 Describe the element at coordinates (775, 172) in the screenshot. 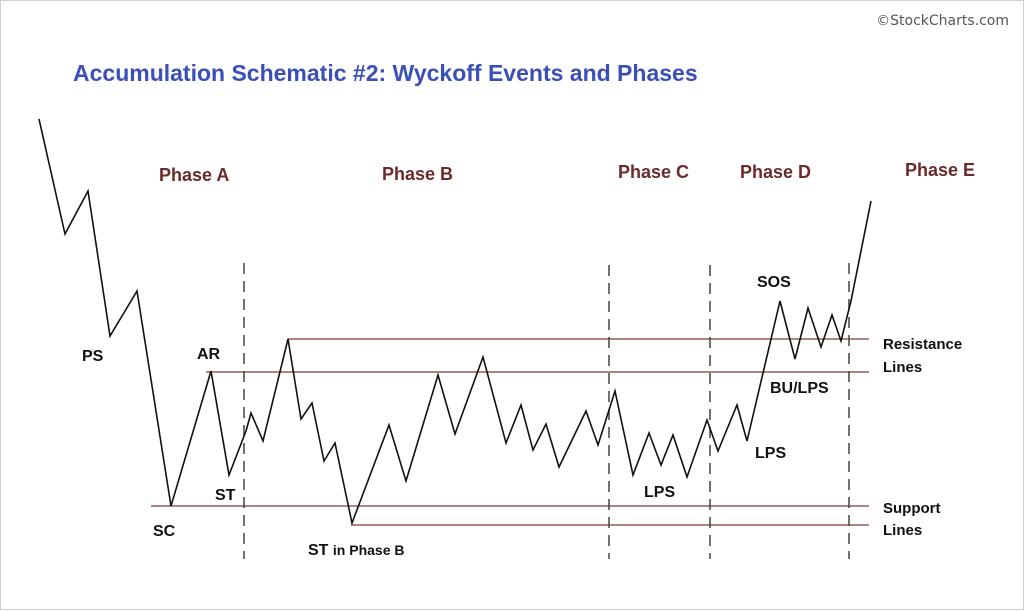

I see `phase-d-label: Phase D` at that location.